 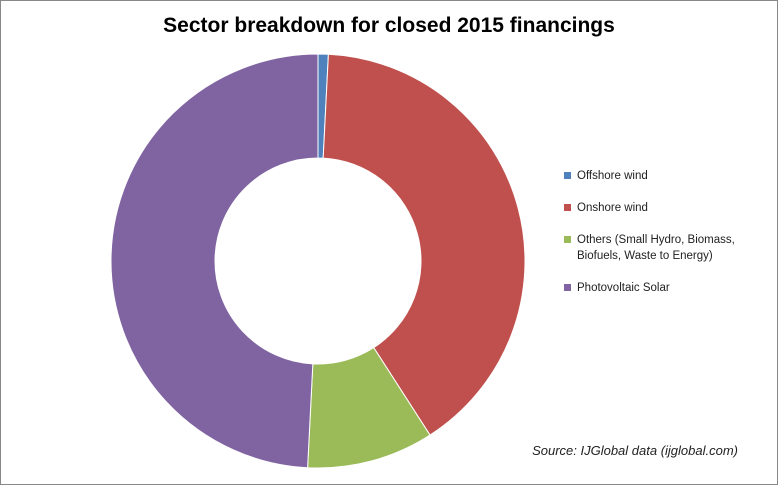 I want to click on legend-item: Photovoltaic Solar, so click(x=664, y=288).